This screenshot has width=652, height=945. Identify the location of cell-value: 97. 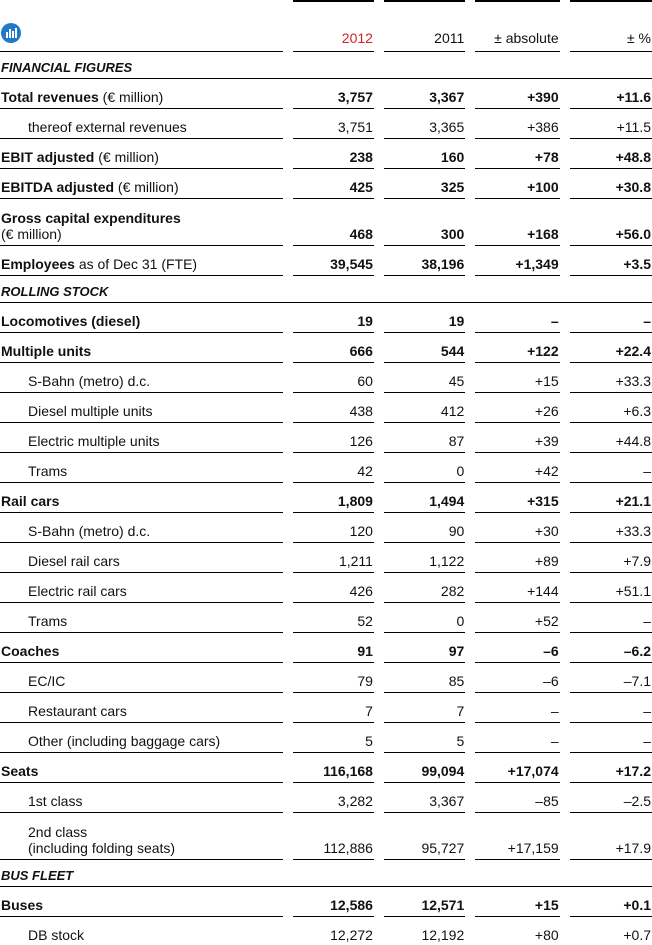
(424, 648).